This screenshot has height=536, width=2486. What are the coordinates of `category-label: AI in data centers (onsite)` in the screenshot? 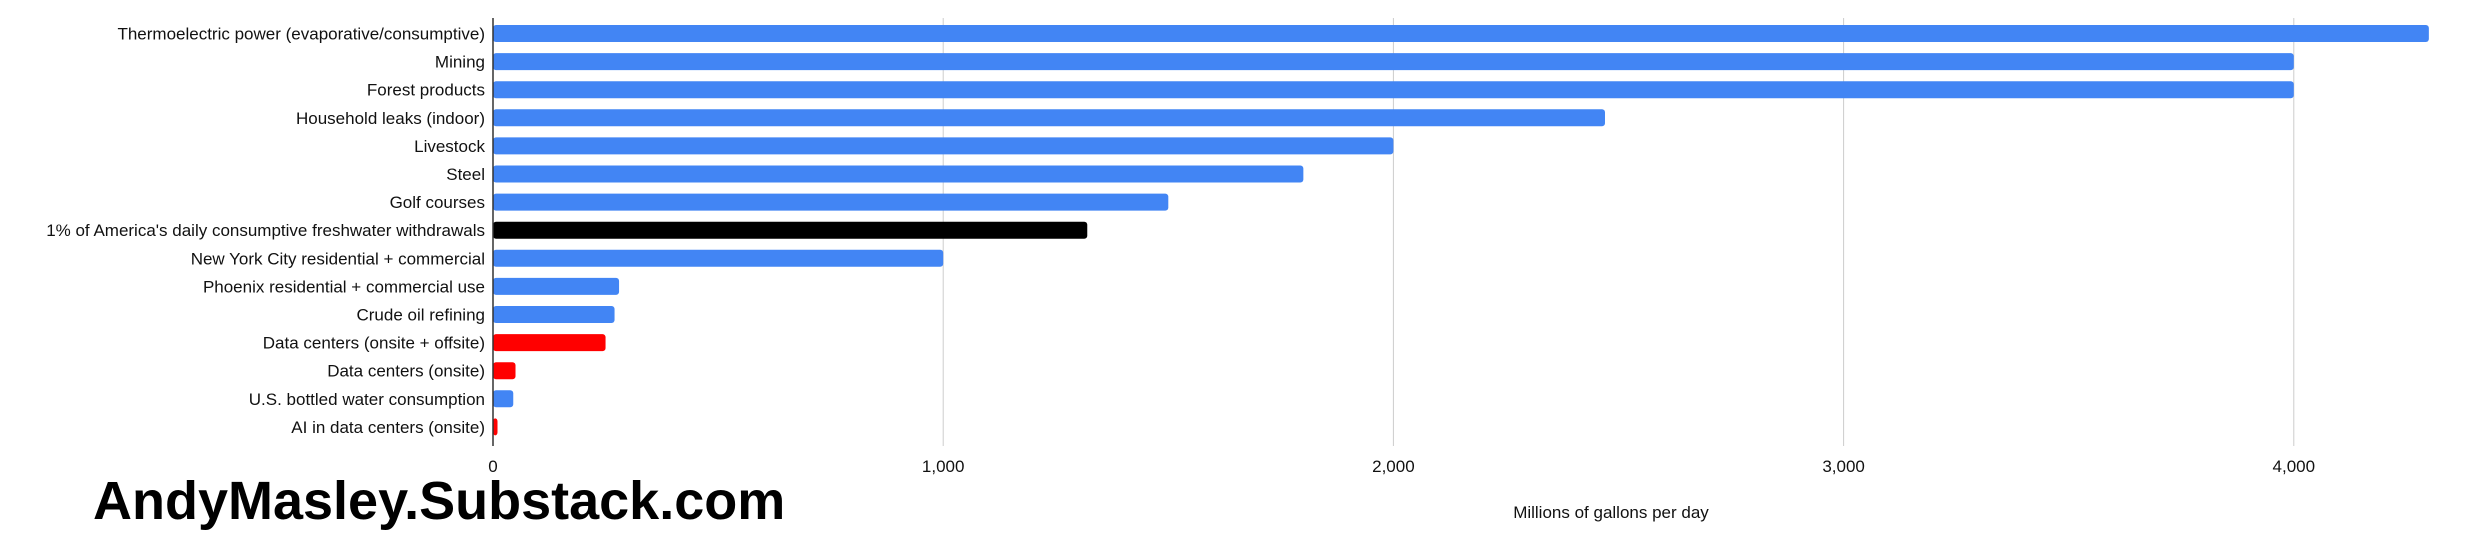 It's located at (388, 427).